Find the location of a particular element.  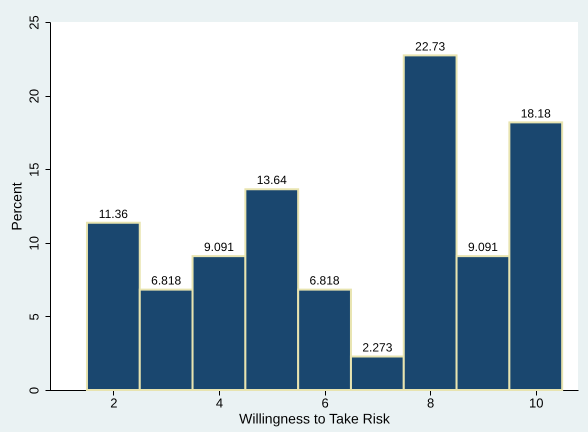

y-tick-label: 25 is located at coordinates (34, 22).